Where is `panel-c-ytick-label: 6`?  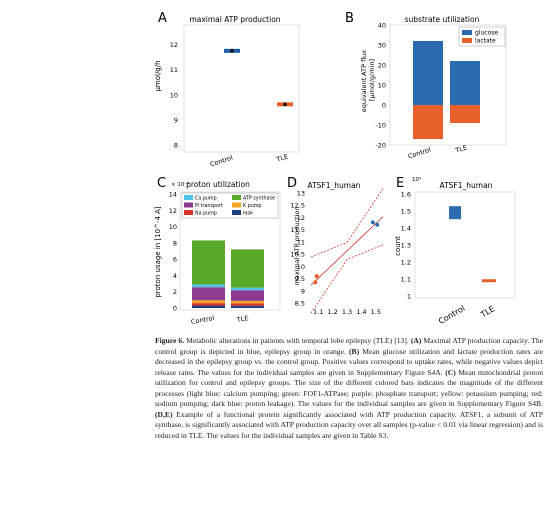 panel-c-ytick-label: 6 is located at coordinates (175, 260).